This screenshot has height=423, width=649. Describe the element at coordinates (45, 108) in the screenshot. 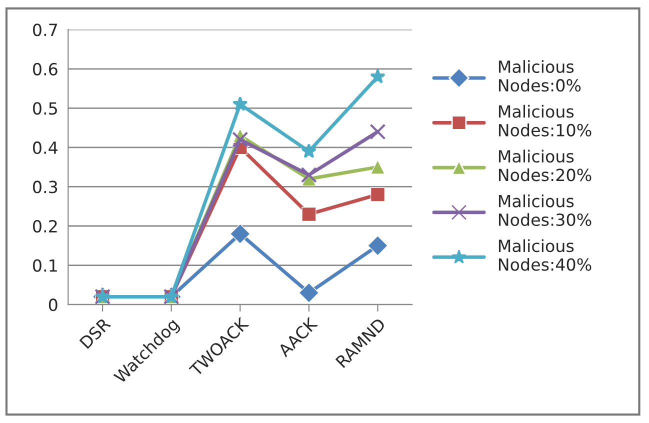

I see `y-tick-label: 0.5` at that location.